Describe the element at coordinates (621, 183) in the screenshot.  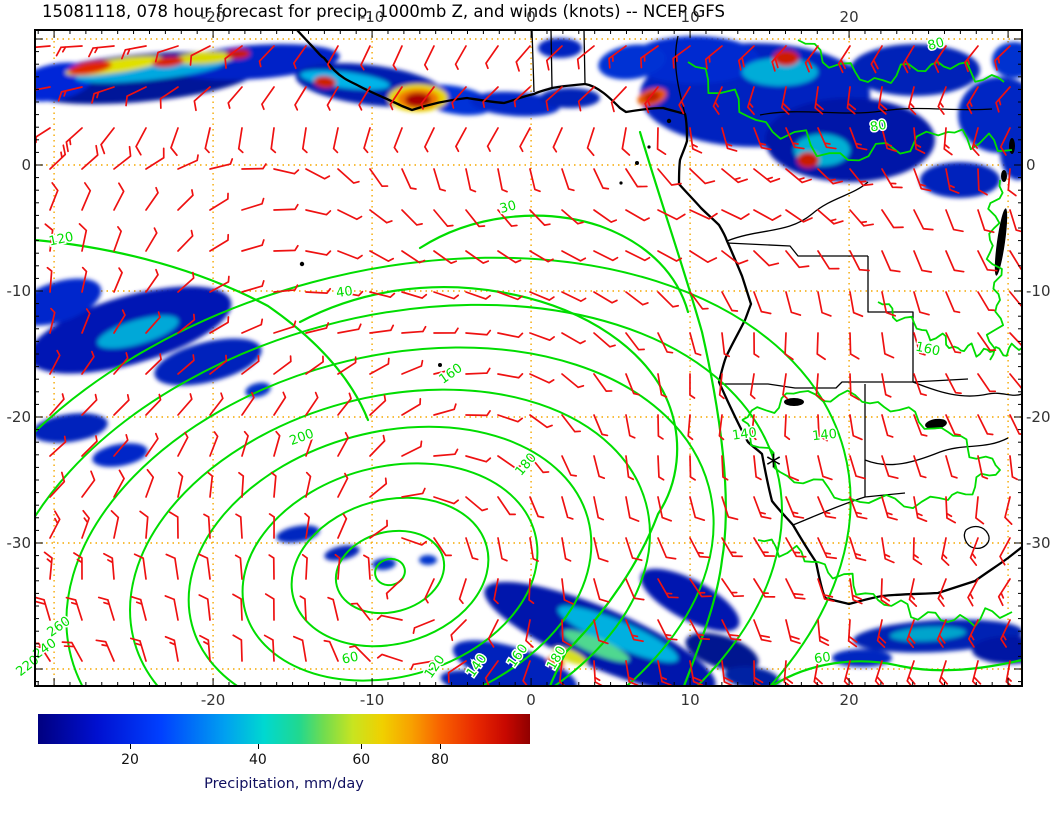
I see `island` at that location.